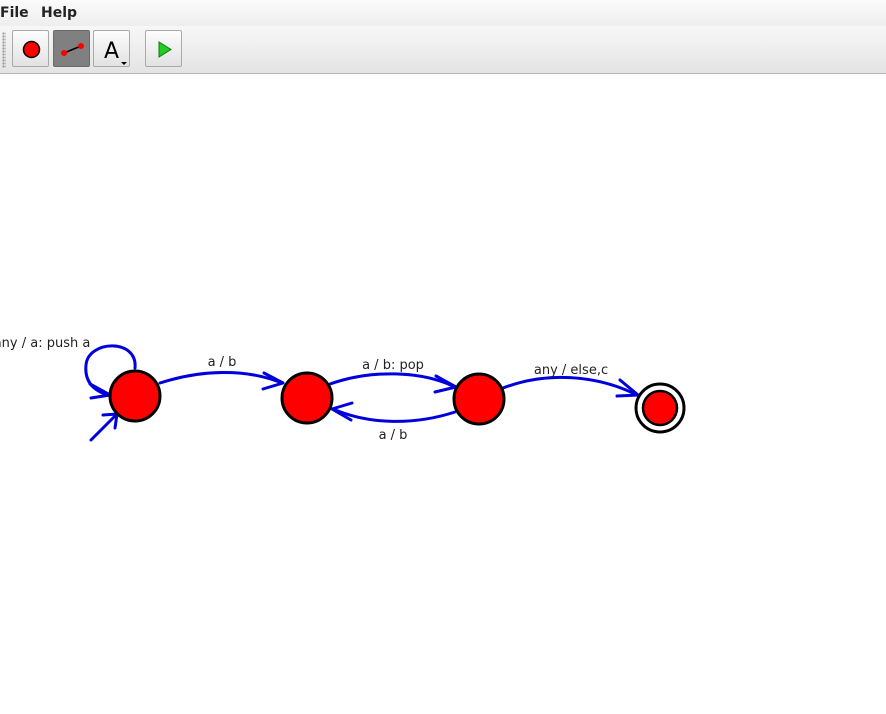 The image size is (886, 714). What do you see at coordinates (443, 50) in the screenshot?
I see `toolbar: A` at bounding box center [443, 50].